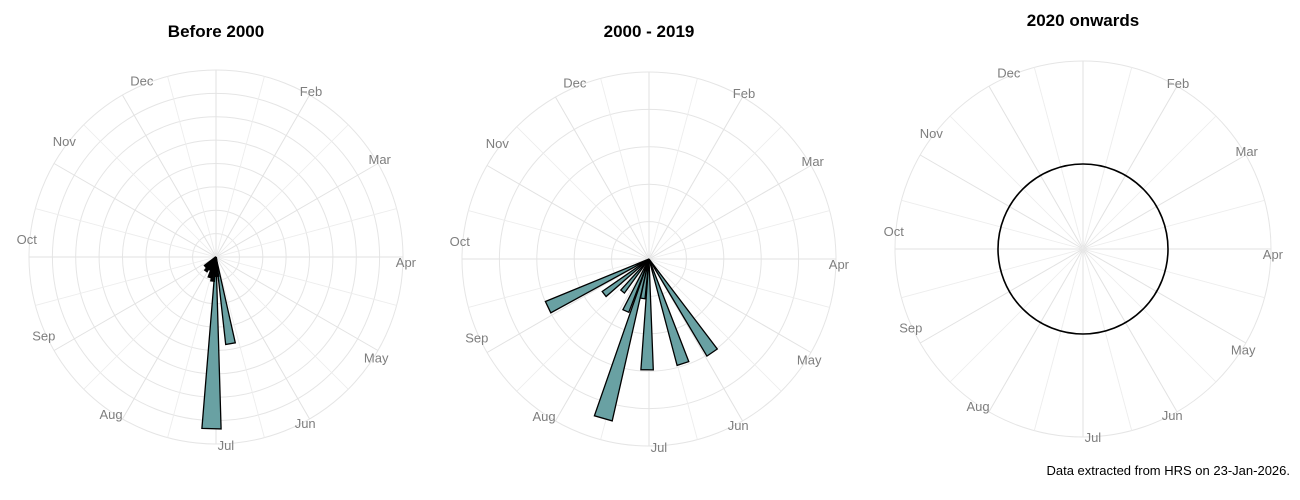 This screenshot has width=1300, height=500. What do you see at coordinates (216, 31) in the screenshot?
I see `chart-title-before-2000: Before 2000` at bounding box center [216, 31].